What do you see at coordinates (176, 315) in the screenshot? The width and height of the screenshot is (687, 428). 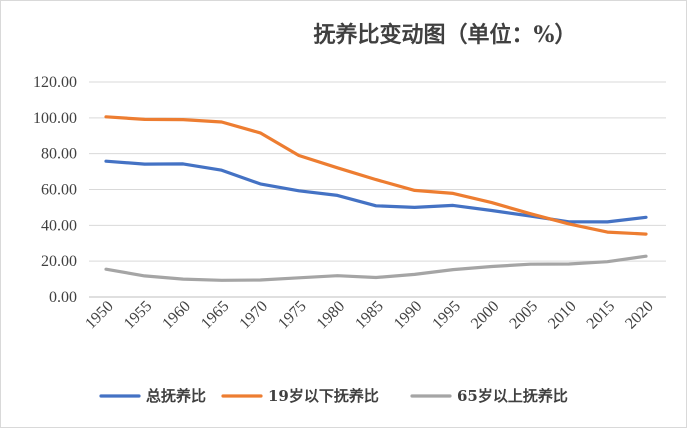 I see `x-tick-label: 1960` at bounding box center [176, 315].